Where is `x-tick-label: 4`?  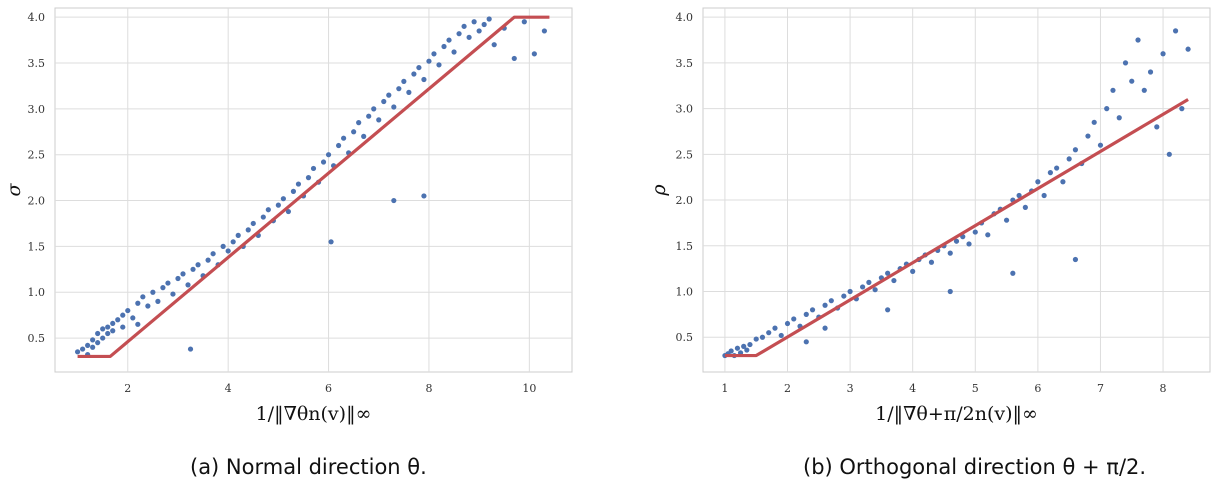 x-tick-label: 4 is located at coordinates (228, 388).